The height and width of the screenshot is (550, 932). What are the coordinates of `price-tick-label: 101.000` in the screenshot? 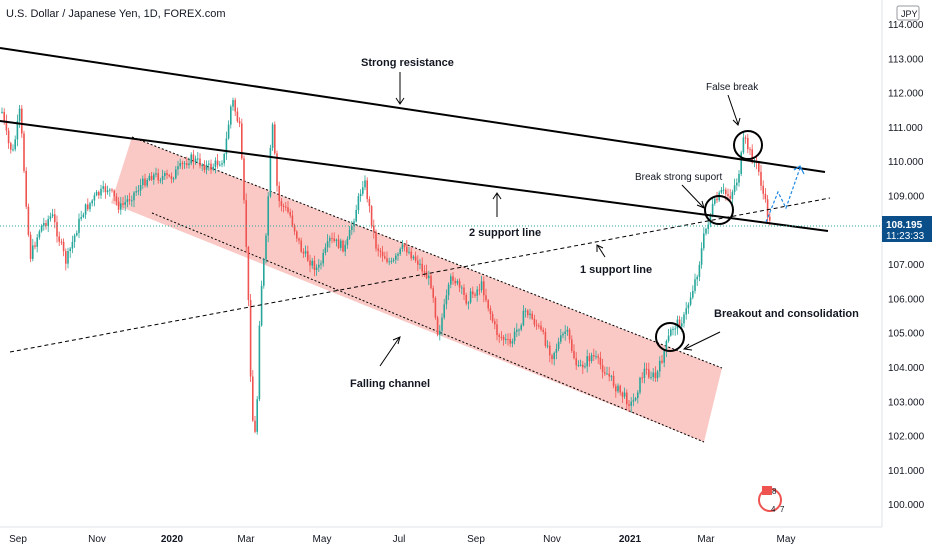 It's located at (906, 471).